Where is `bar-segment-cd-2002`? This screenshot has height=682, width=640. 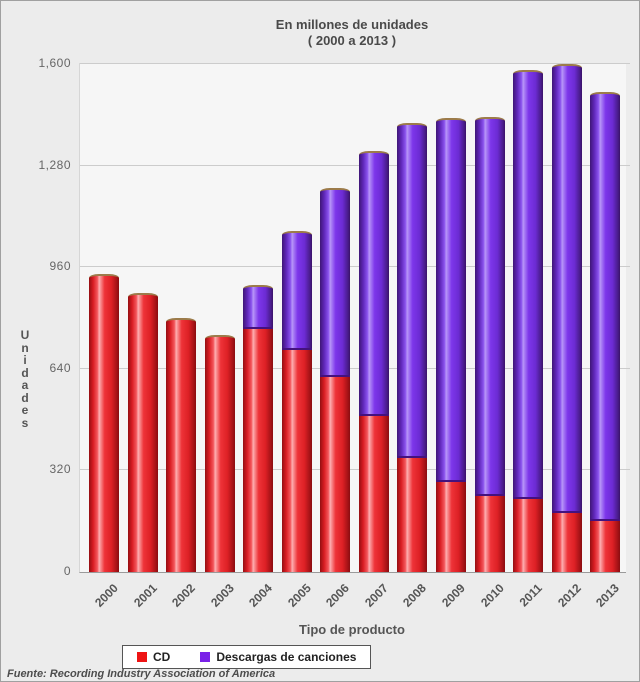
bar-segment-cd-2002 is located at coordinates (181, 445).